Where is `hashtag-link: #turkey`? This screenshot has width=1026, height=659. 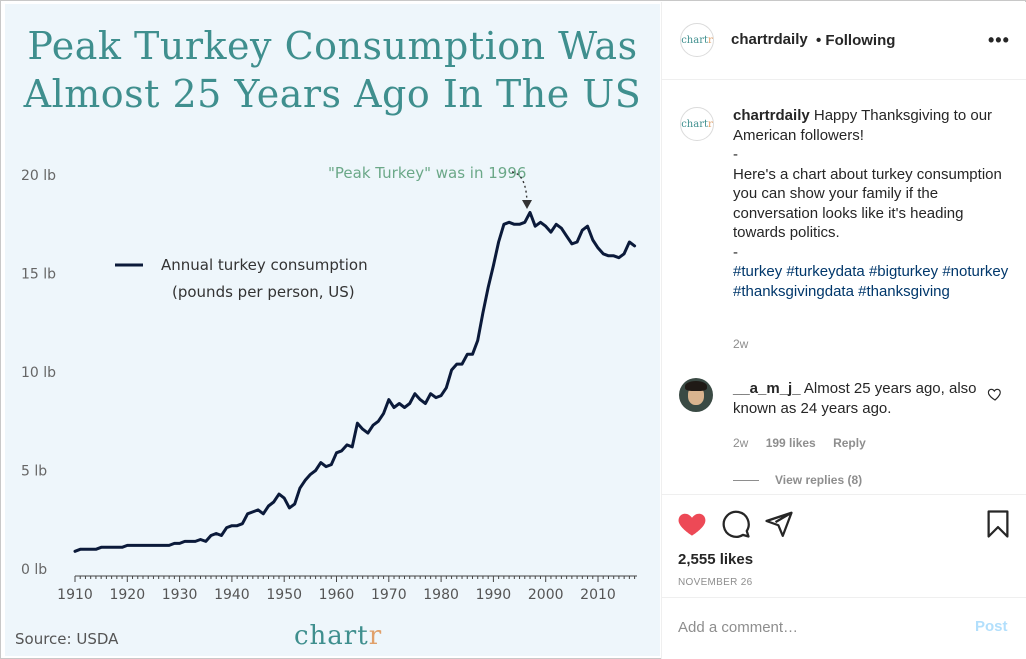 hashtag-link: #turkey is located at coordinates (758, 271).